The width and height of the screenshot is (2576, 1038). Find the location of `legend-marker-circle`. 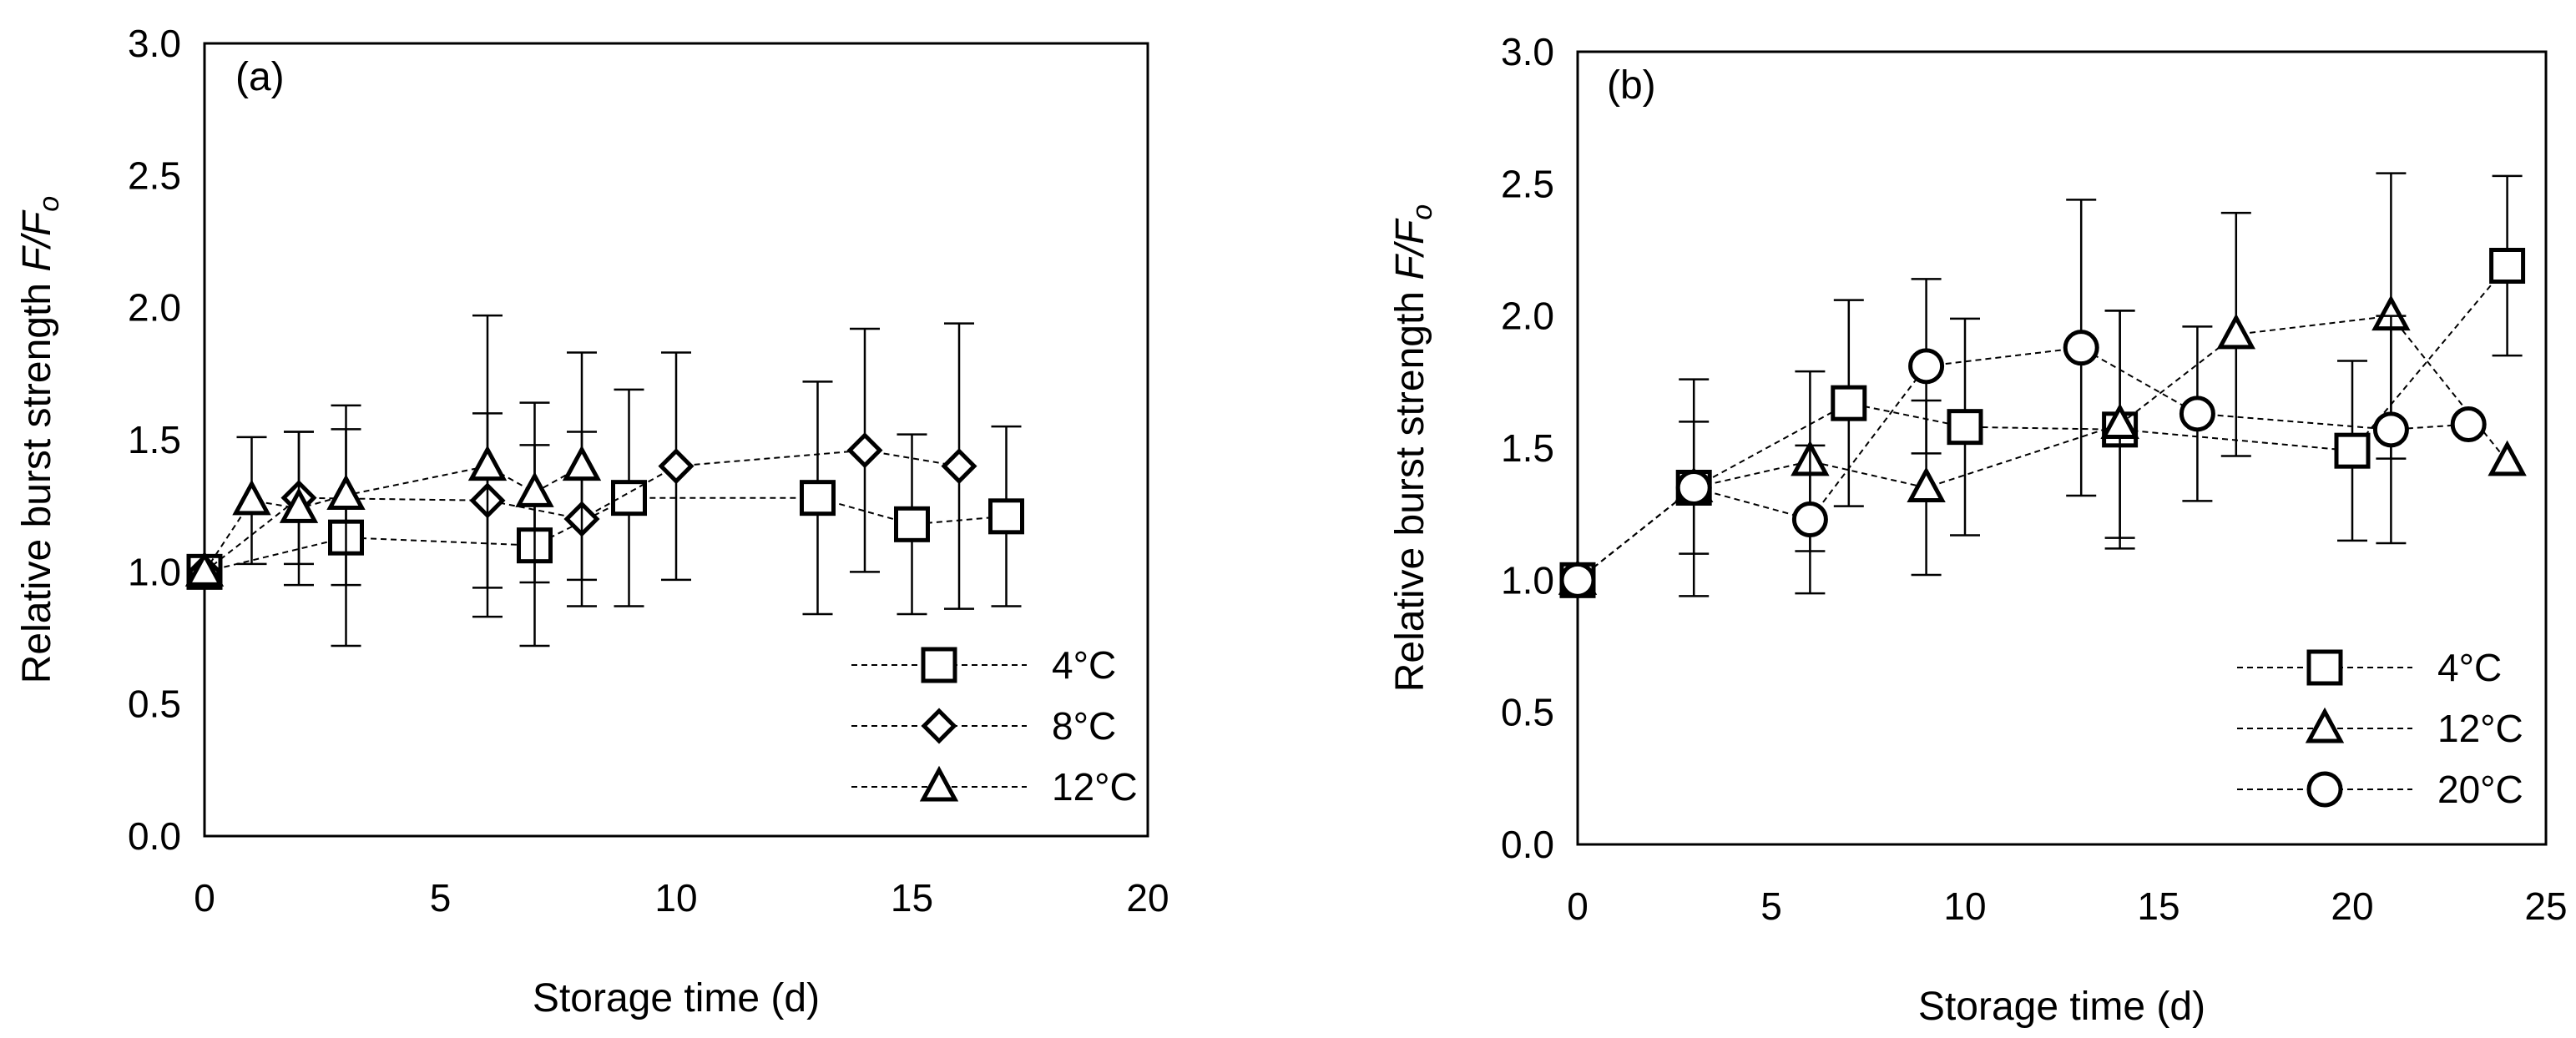

legend-marker-circle is located at coordinates (2324, 789).